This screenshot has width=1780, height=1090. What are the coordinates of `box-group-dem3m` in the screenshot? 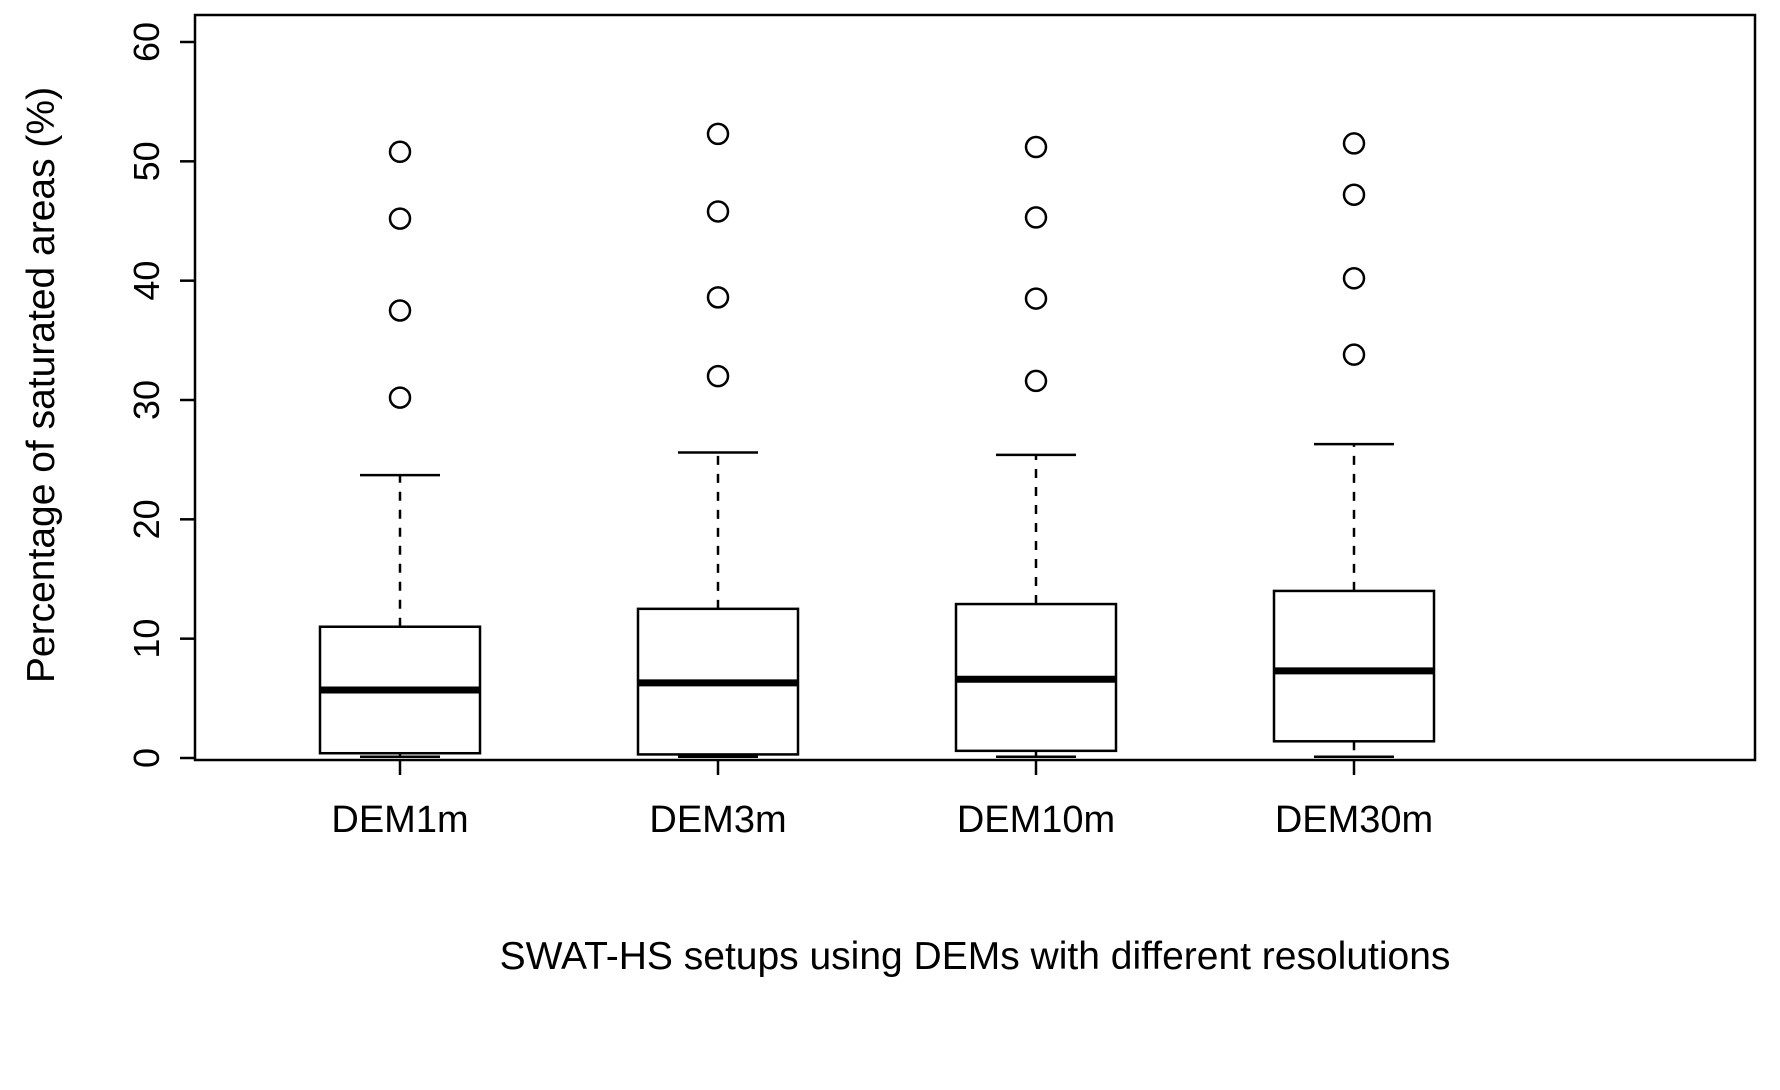 It's located at (718, 440).